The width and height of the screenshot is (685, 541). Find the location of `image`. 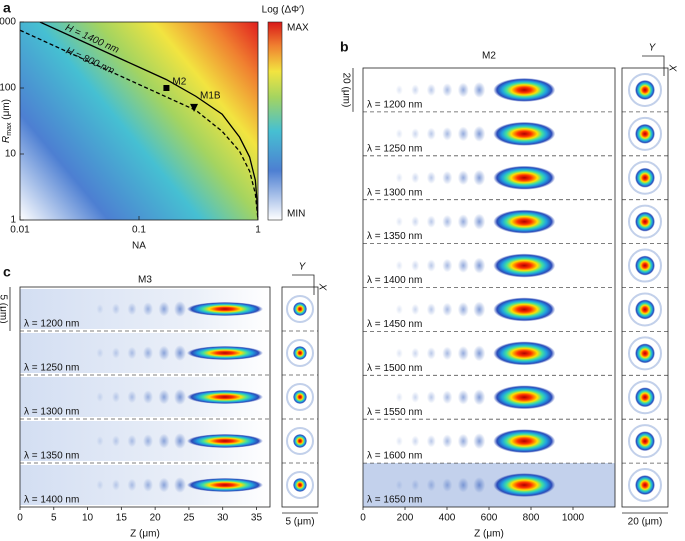

image is located at coordinates (145, 397).